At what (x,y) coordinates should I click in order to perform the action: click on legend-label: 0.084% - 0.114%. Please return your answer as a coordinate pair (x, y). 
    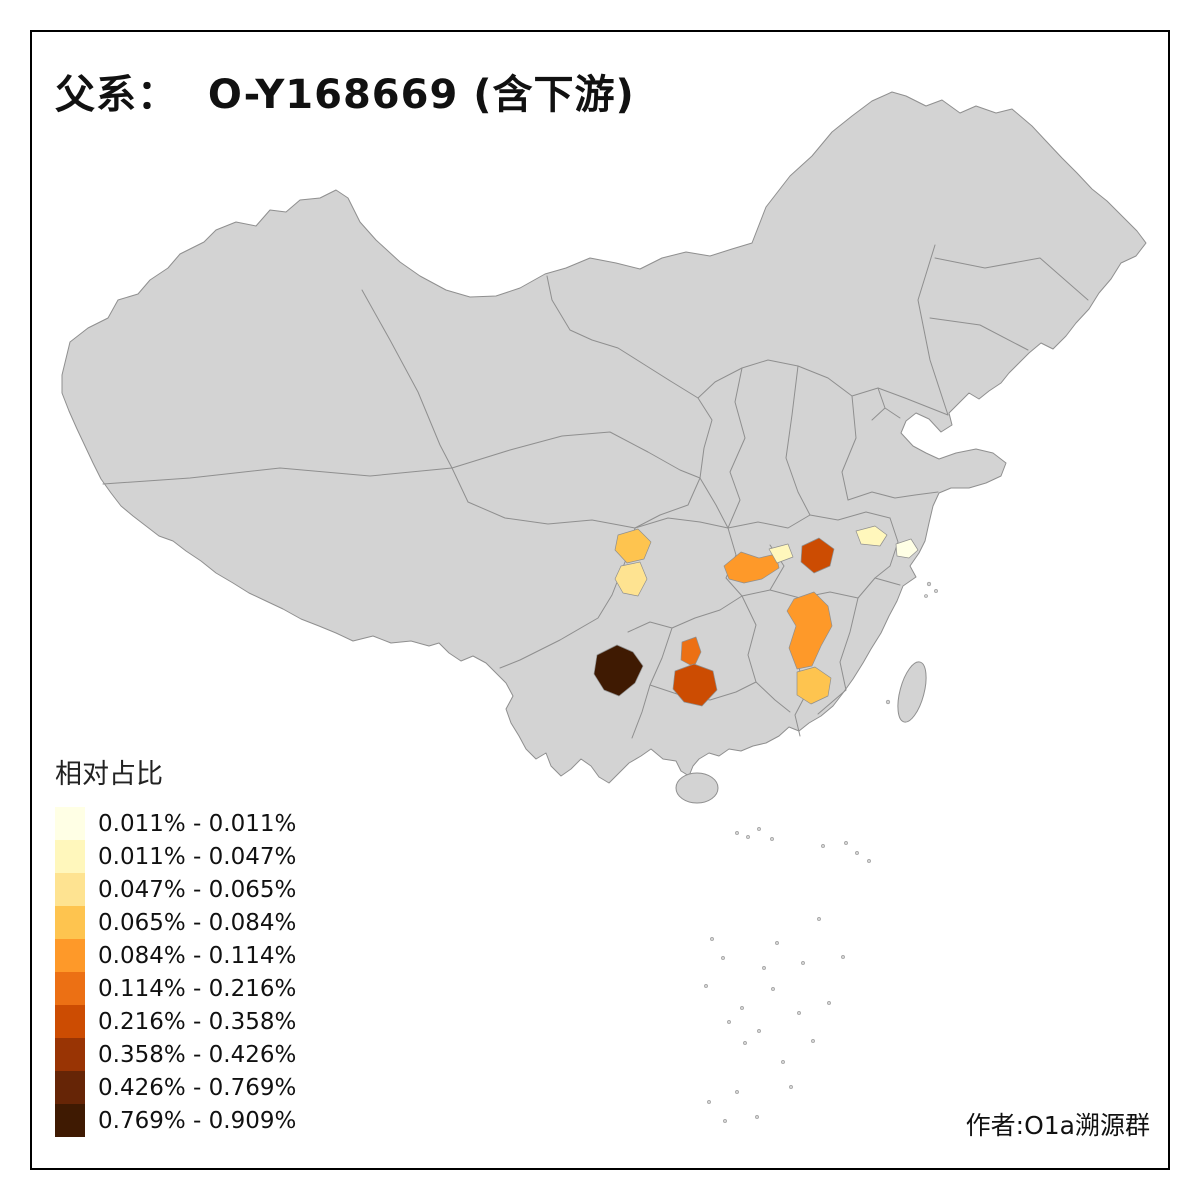
    Looking at the image, I should click on (197, 955).